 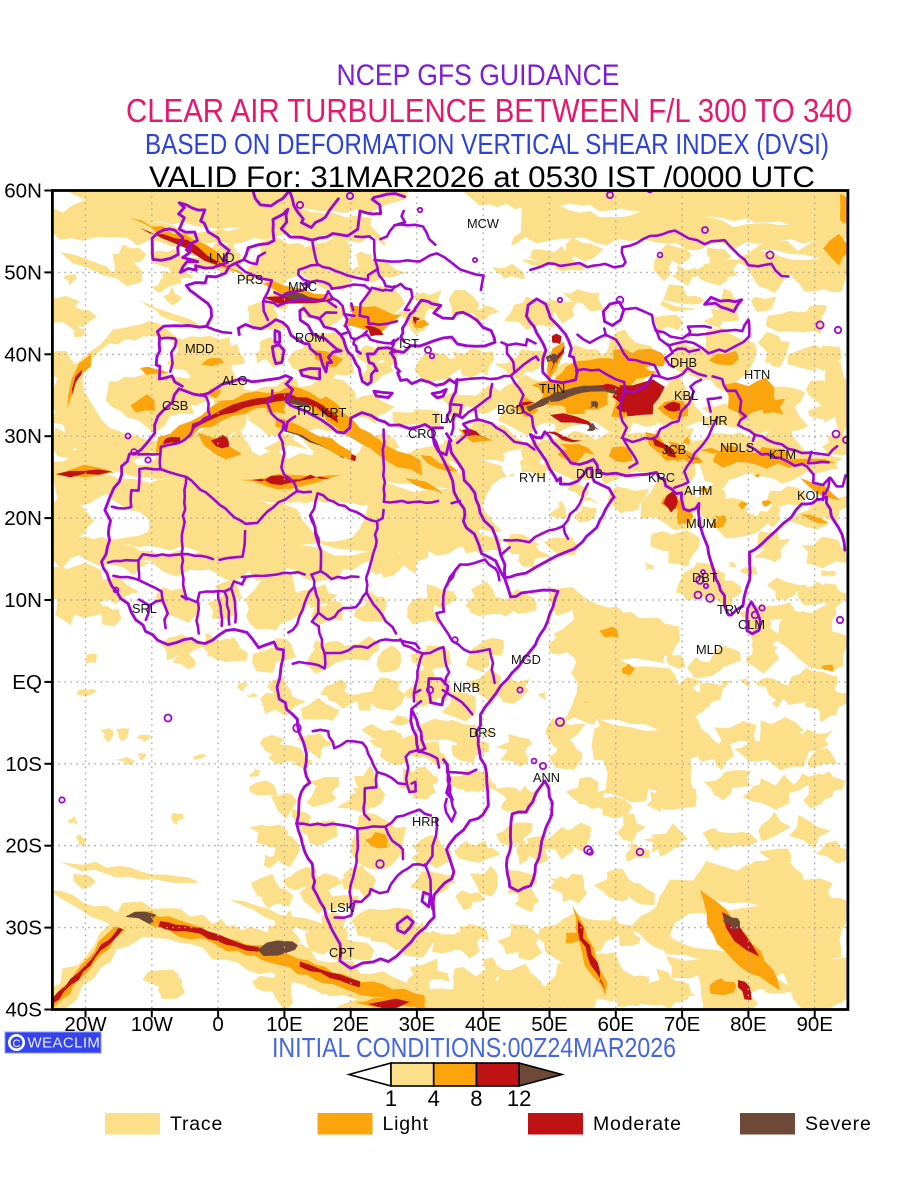 What do you see at coordinates (175, 405) in the screenshot?
I see `svg-text: CSB` at bounding box center [175, 405].